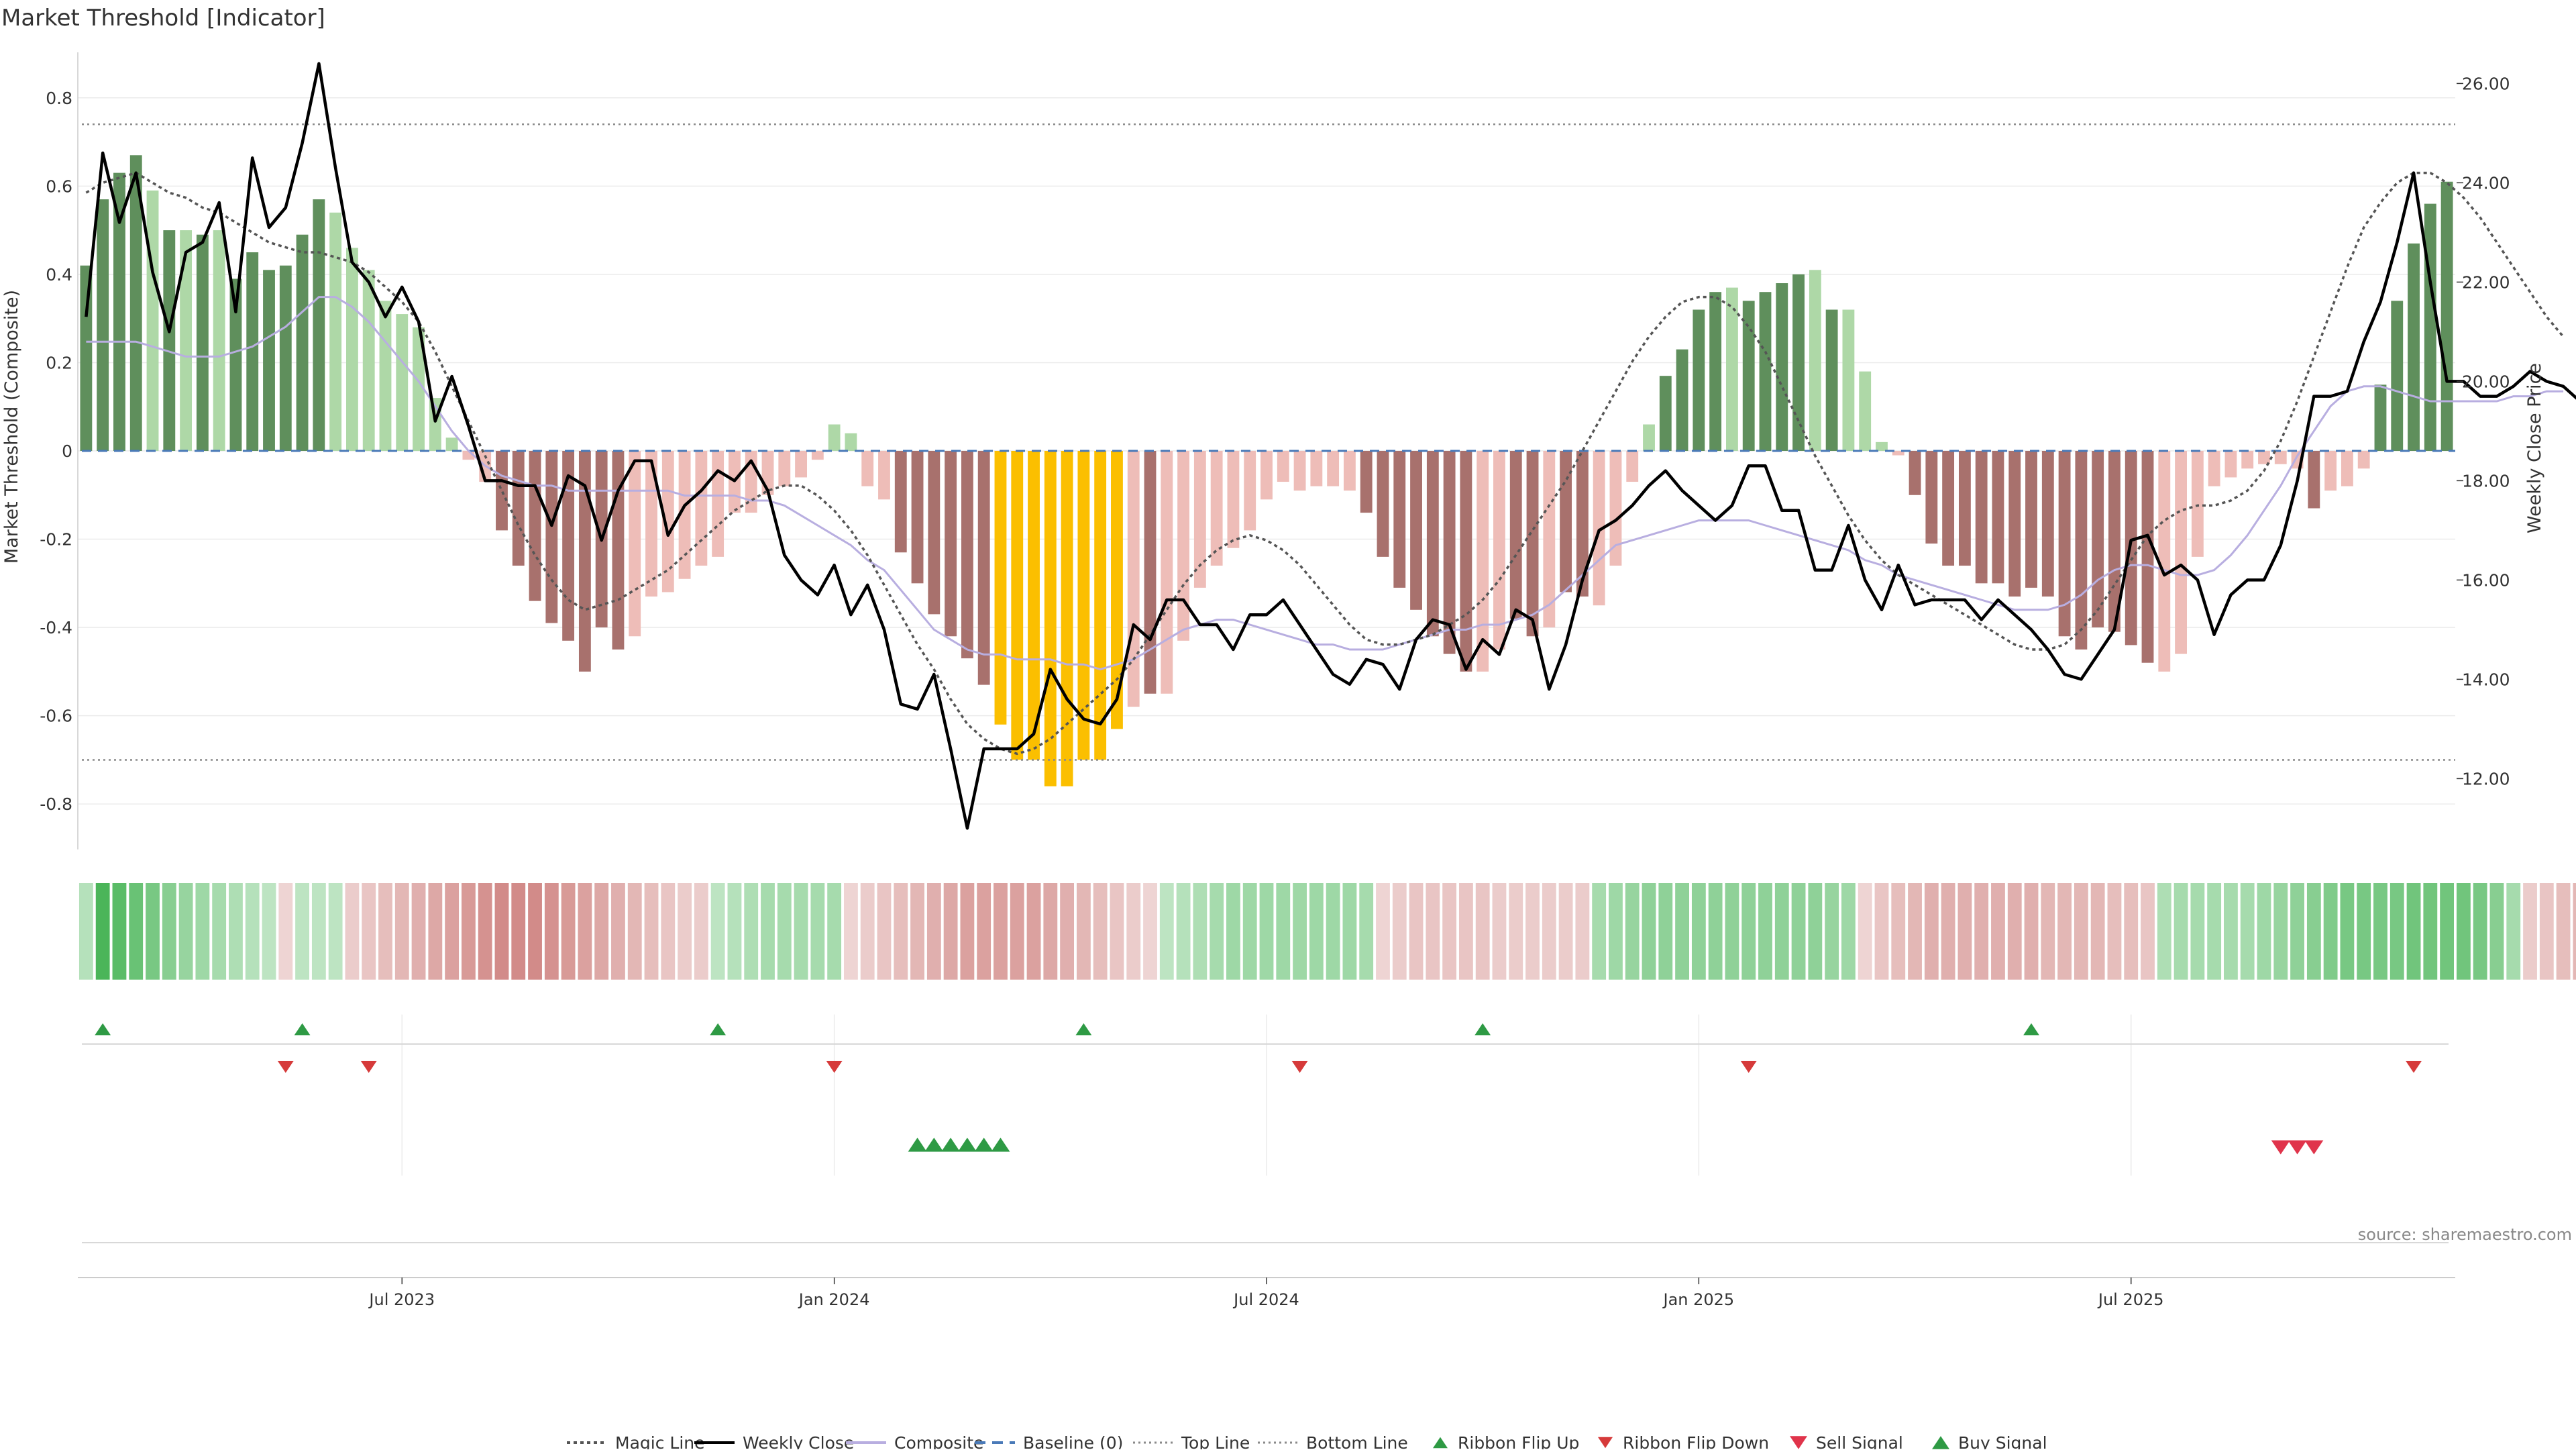  What do you see at coordinates (2486, 84) in the screenshot?
I see `y2-tick-label: 26.00` at bounding box center [2486, 84].